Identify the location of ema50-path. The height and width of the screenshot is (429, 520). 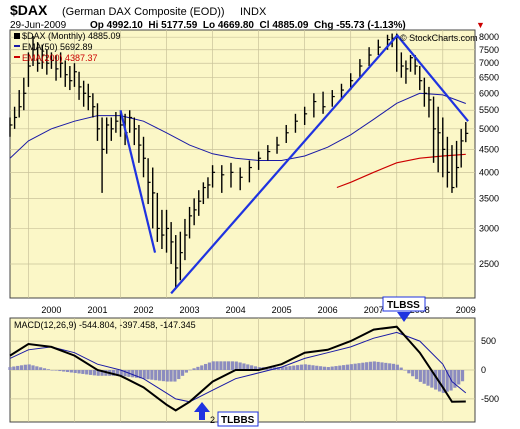
(237, 126).